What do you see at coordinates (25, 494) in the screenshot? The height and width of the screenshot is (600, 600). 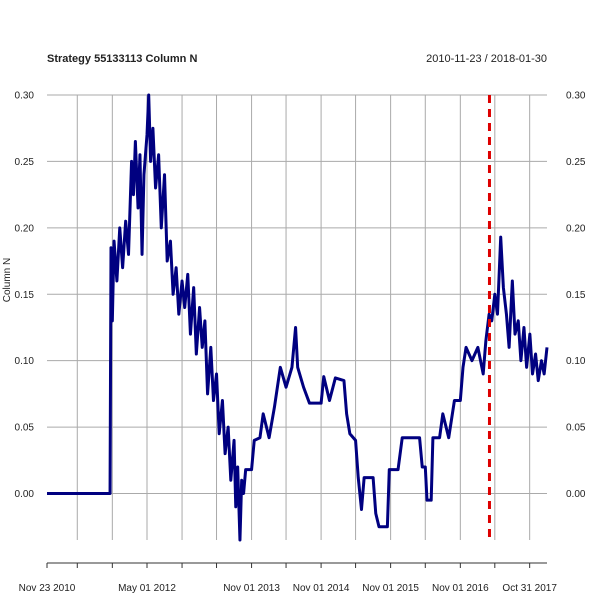 I see `y-tick-label: 0.00` at bounding box center [25, 494].